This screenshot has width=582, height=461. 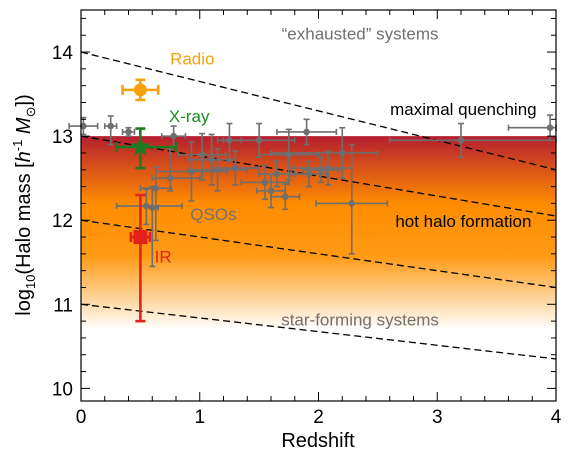 What do you see at coordinates (463, 221) in the screenshot?
I see `annotation-hot-halo-formation: hot halo formation` at bounding box center [463, 221].